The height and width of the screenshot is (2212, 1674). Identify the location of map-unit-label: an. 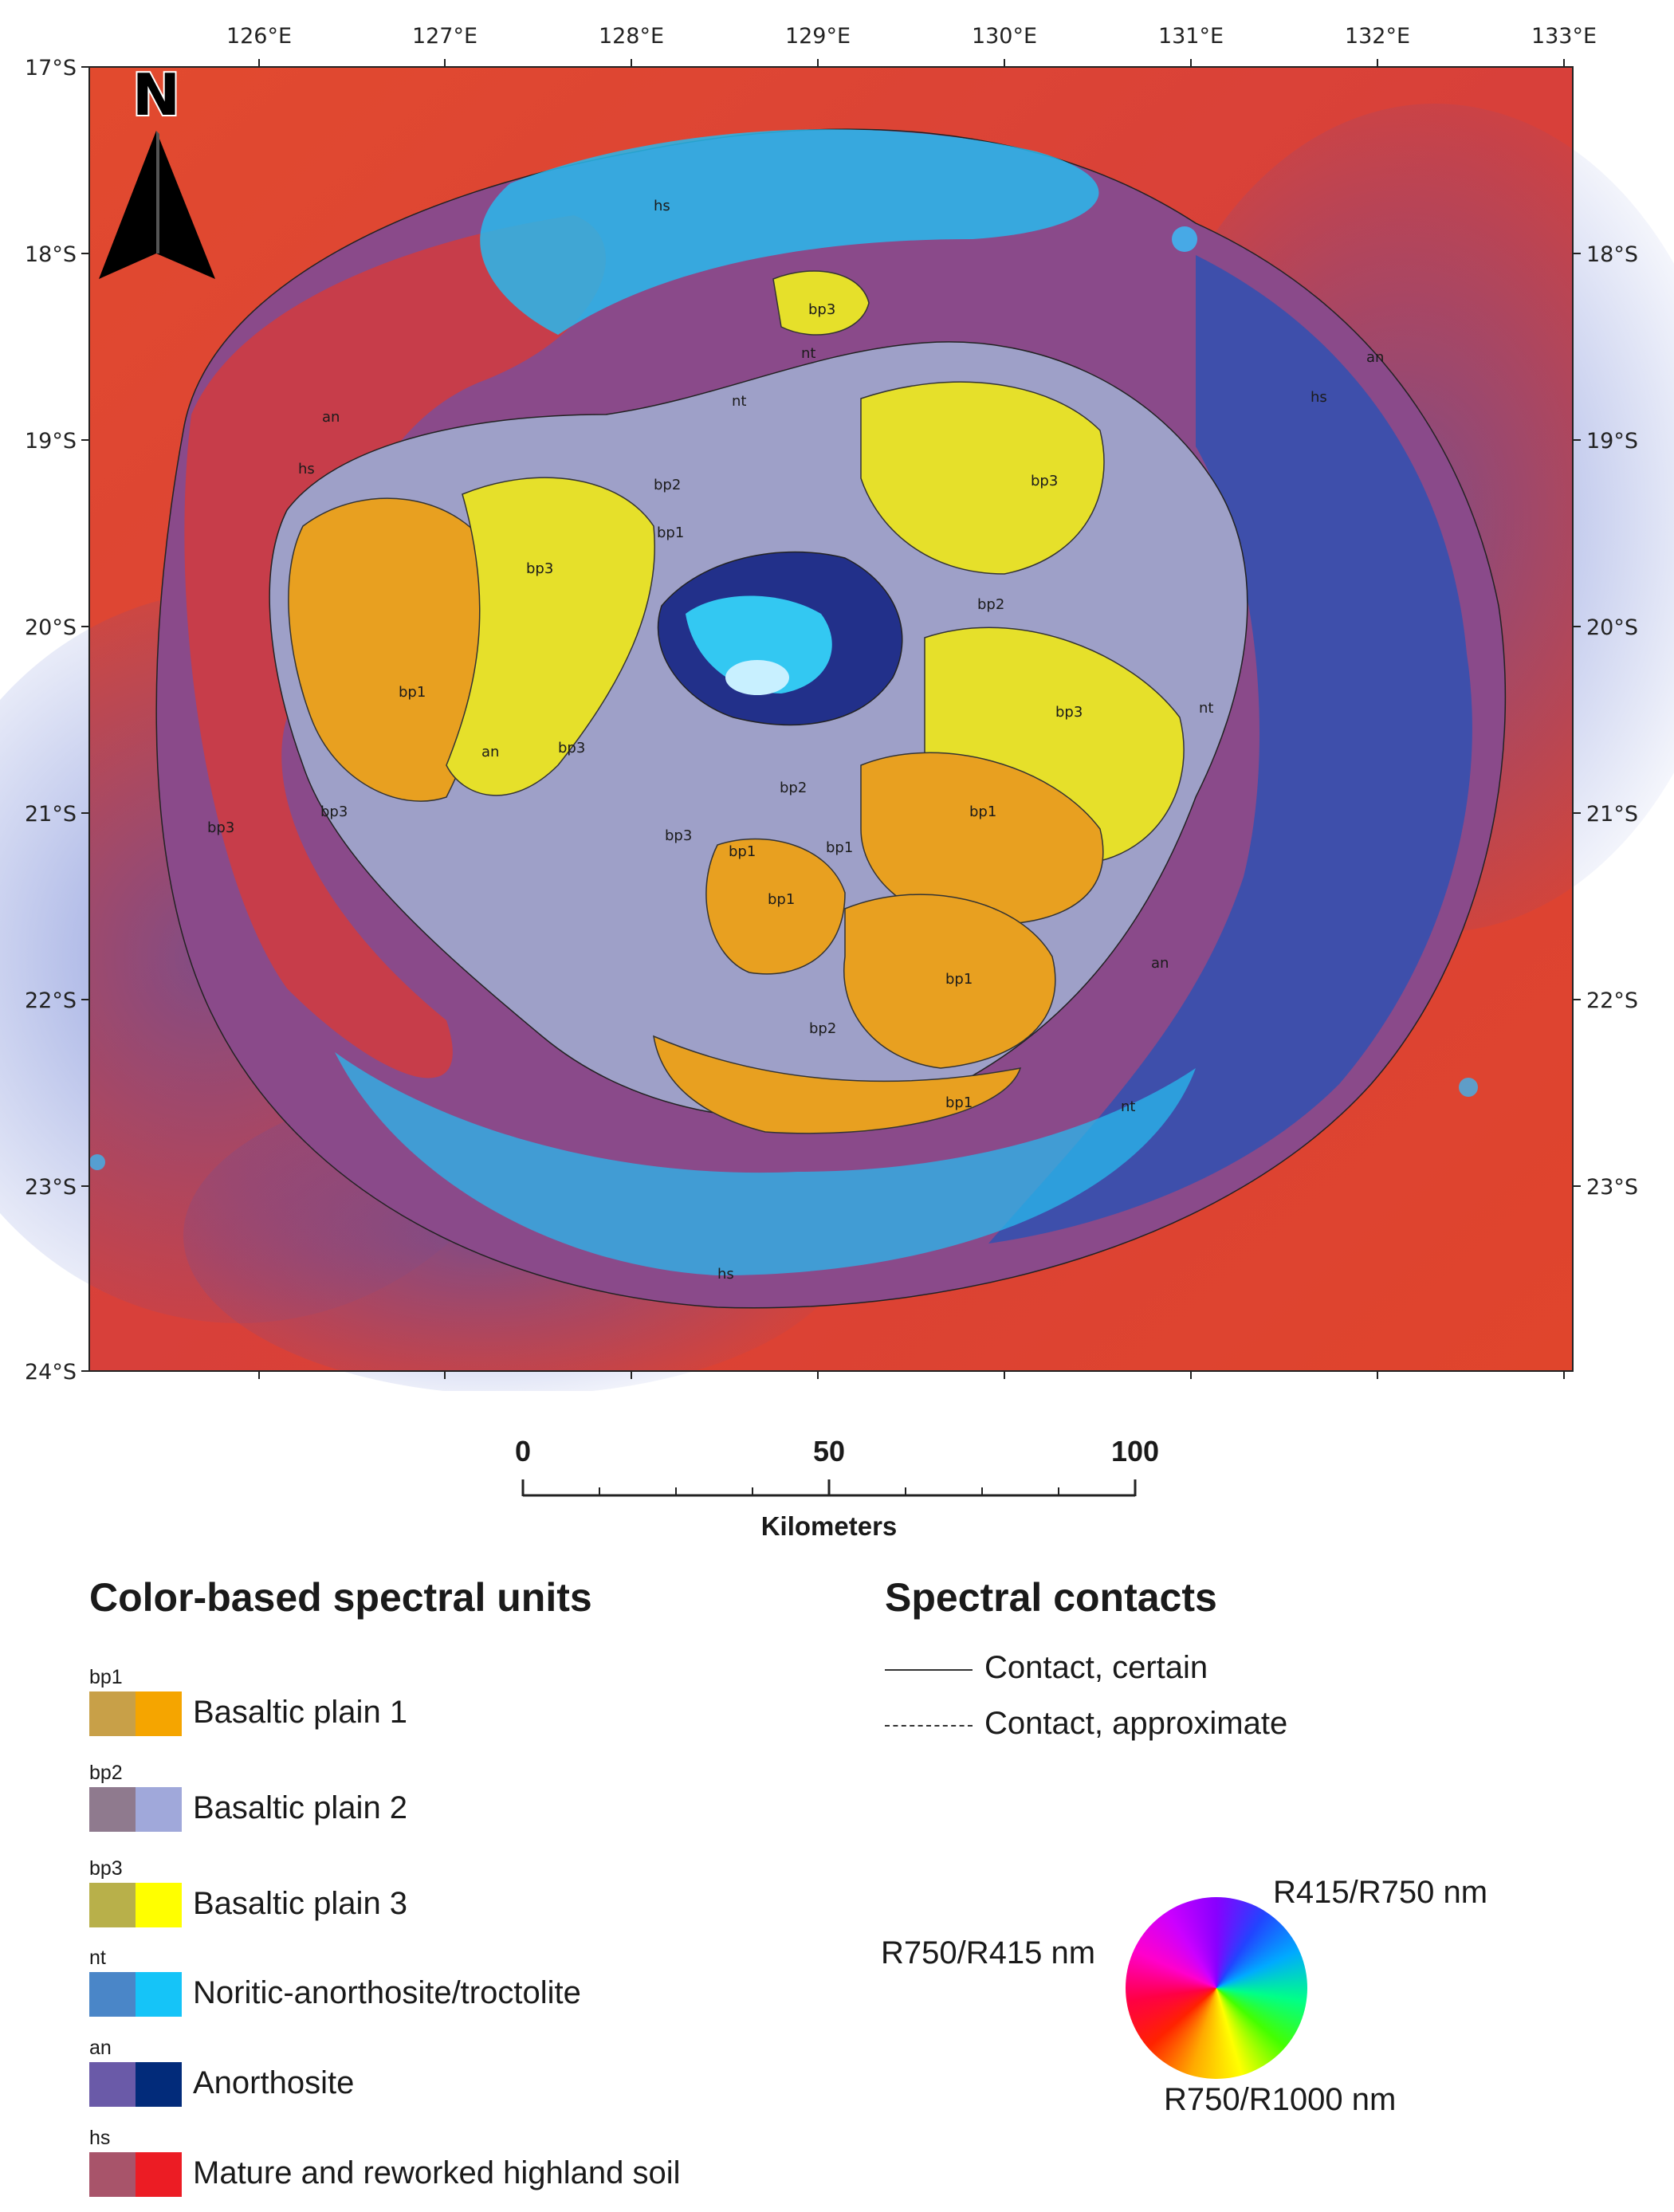
(1375, 357).